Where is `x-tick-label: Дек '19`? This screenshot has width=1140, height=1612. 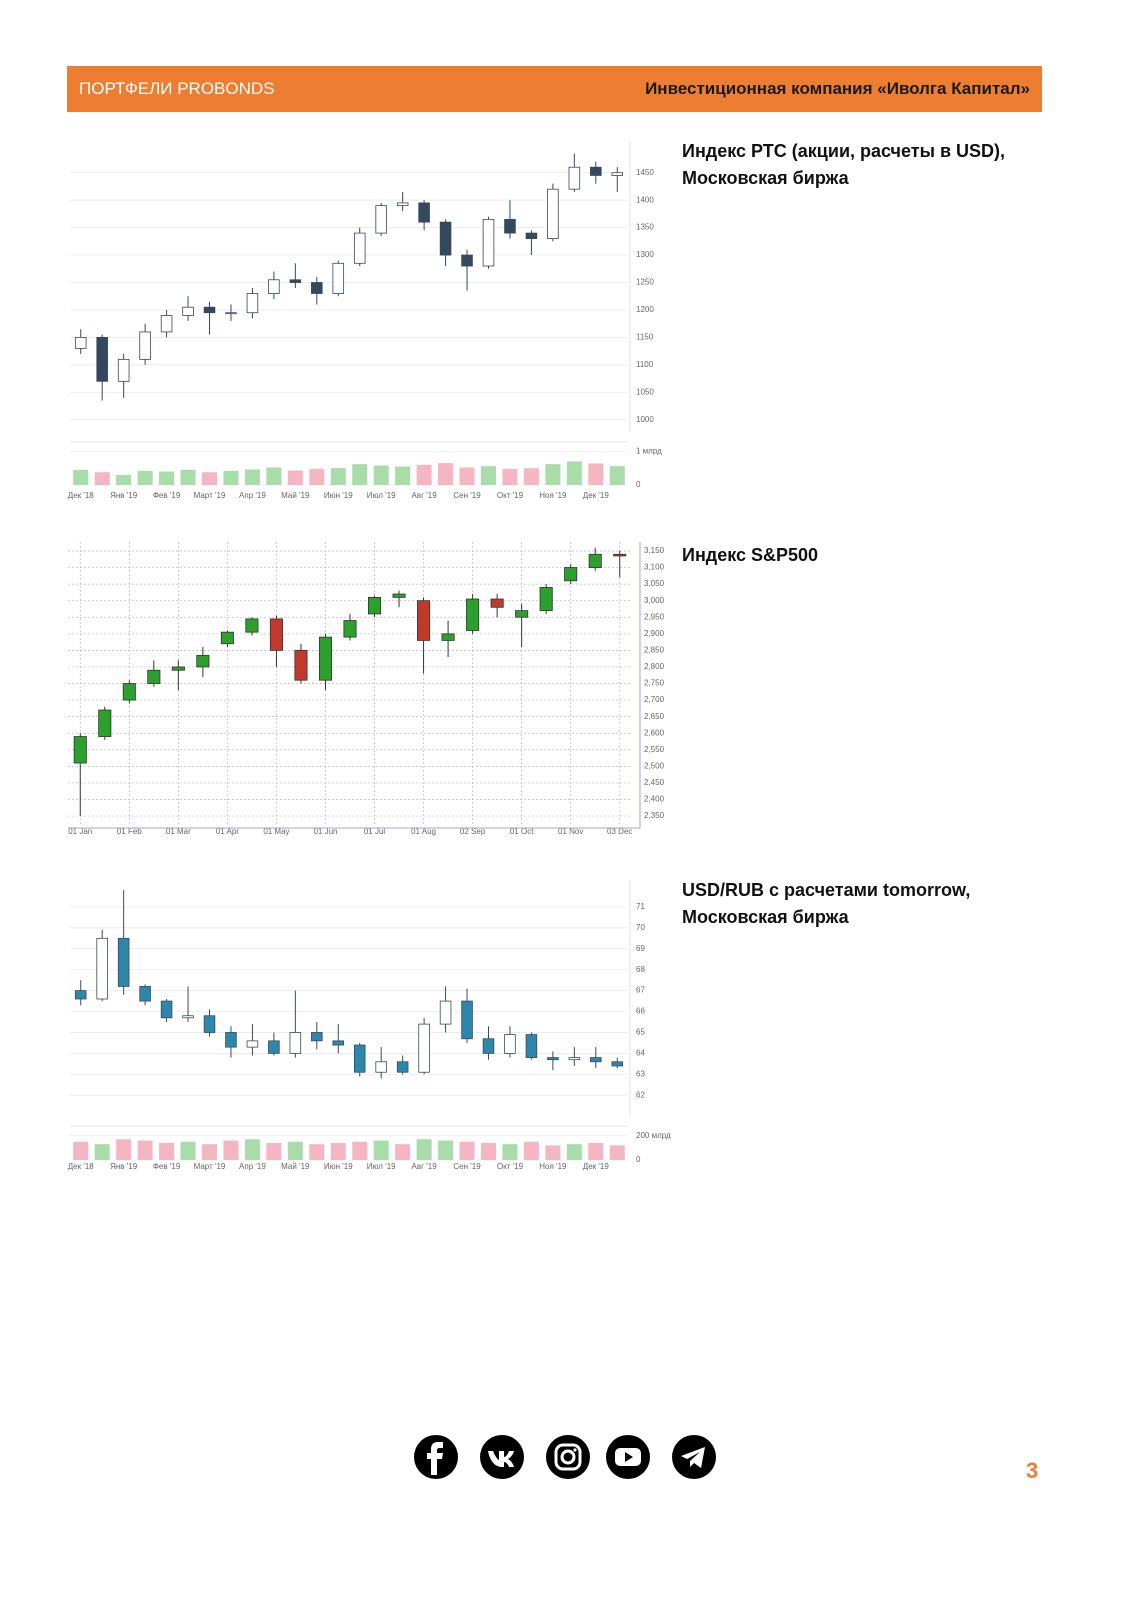
x-tick-label: Дек '19 is located at coordinates (596, 1166).